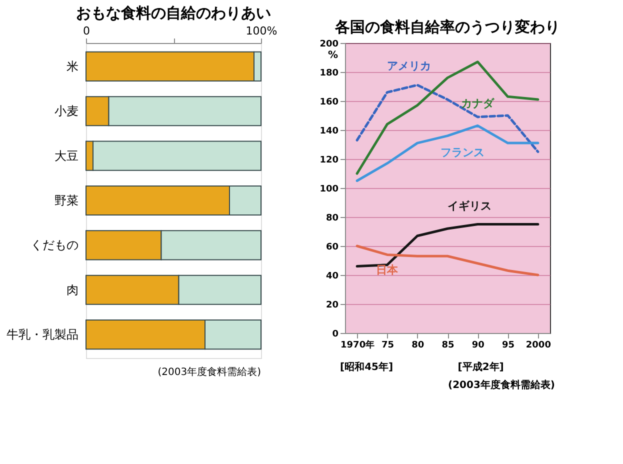 Image resolution: width=623 pixels, height=464 pixels. I want to click on text: [昭和45年], so click(367, 367).